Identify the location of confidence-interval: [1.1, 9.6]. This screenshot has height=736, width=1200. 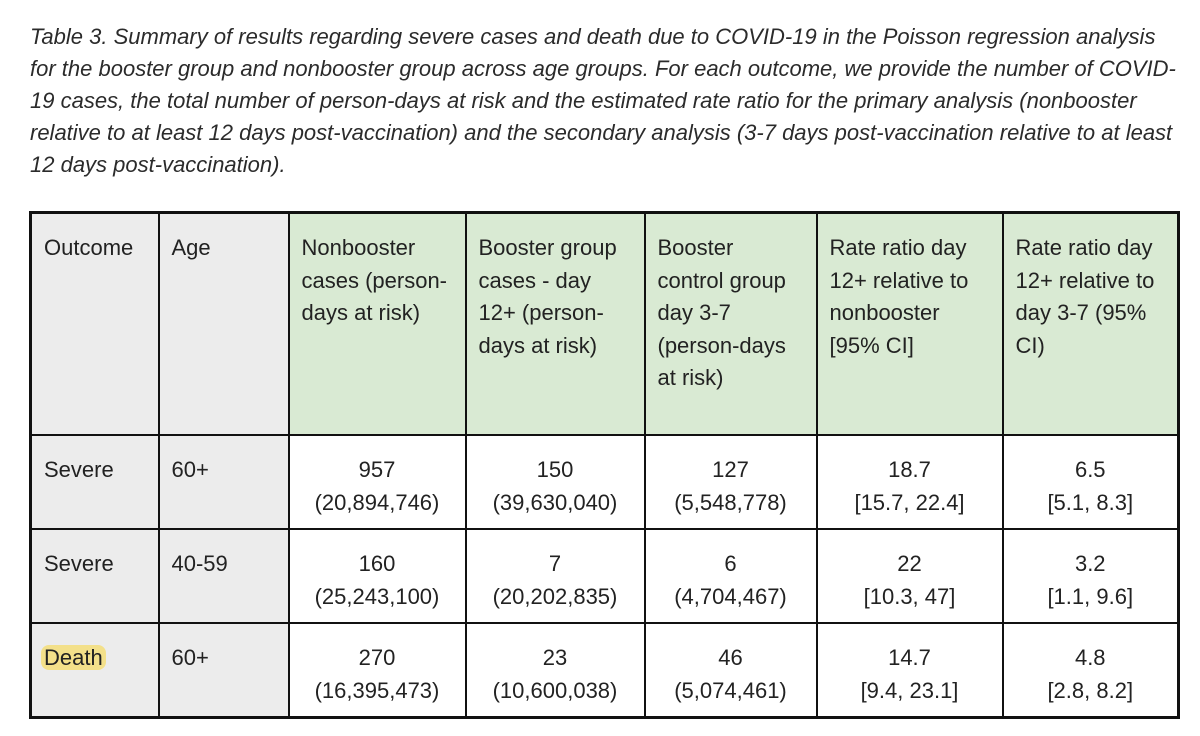
(1090, 596).